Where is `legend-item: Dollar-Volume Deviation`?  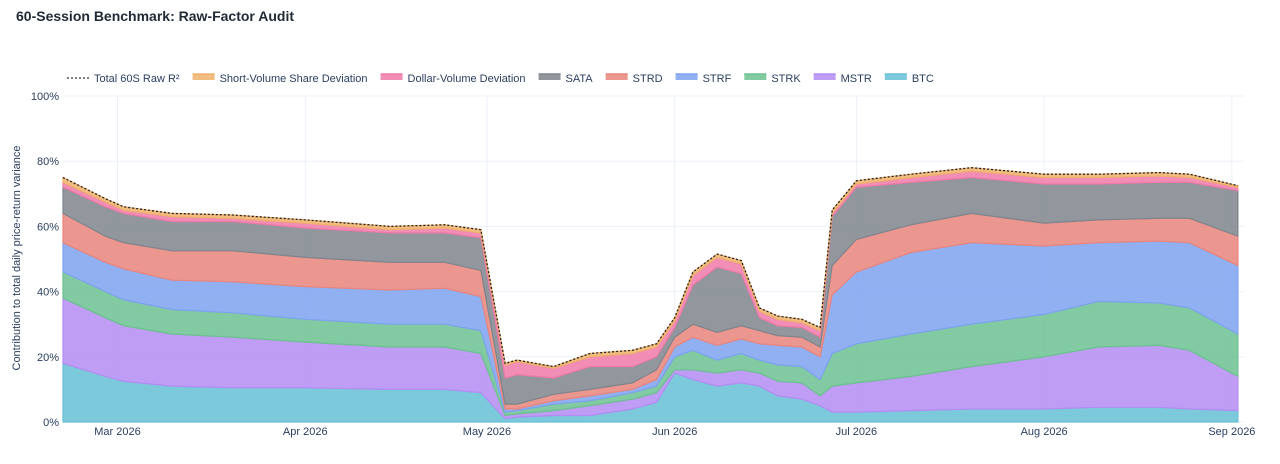
legend-item: Dollar-Volume Deviation is located at coordinates (453, 79).